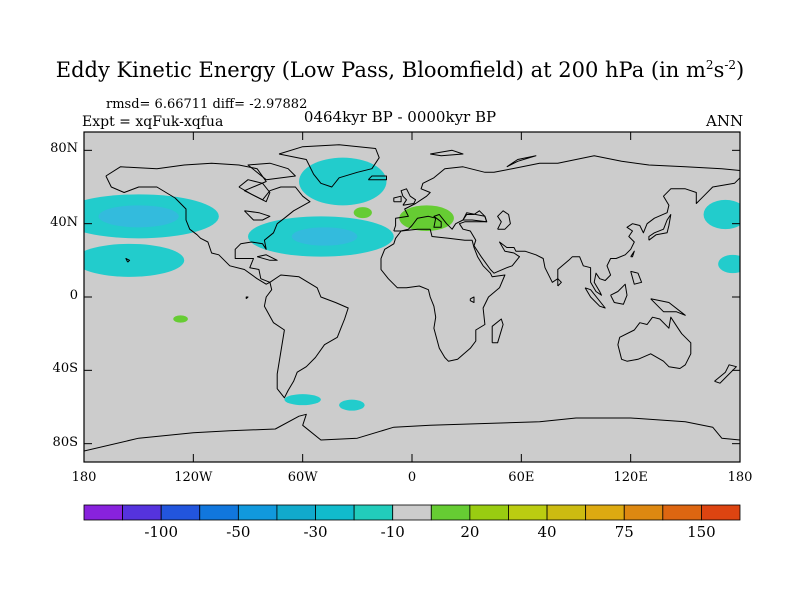  What do you see at coordinates (302, 400) in the screenshot?
I see `anomaly-region-s-america-neg` at bounding box center [302, 400].